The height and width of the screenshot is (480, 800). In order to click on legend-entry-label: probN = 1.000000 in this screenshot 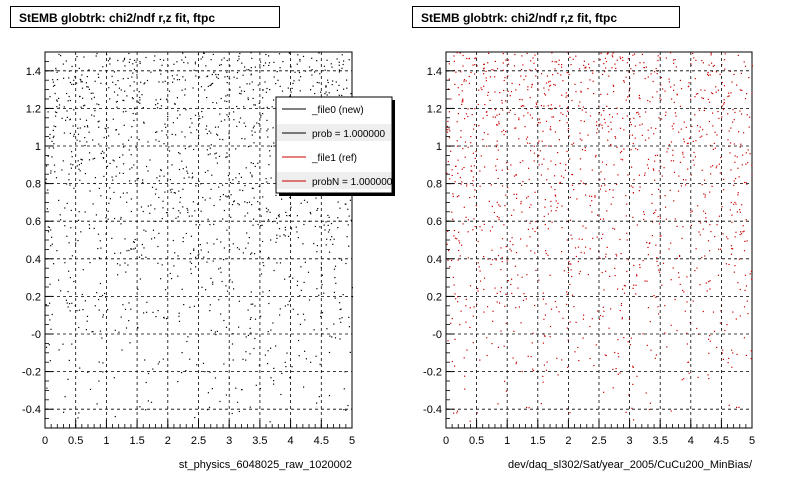, I will do `click(352, 182)`.